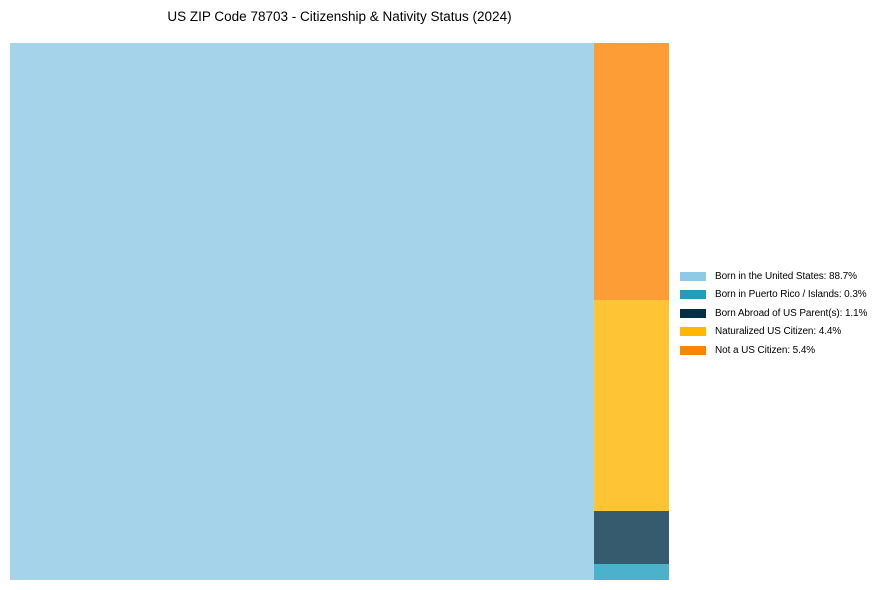 The width and height of the screenshot is (889, 590). I want to click on legend-label: Not a US Citizen: 5.4%, so click(765, 350).